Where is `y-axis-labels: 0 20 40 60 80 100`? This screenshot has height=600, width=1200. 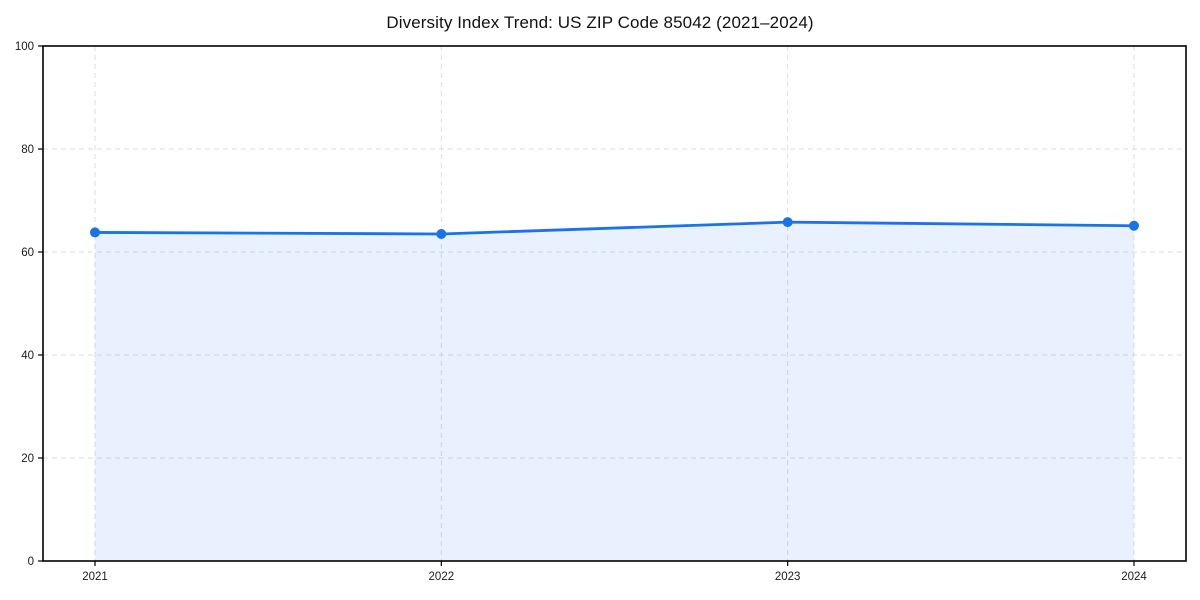 y-axis-labels: 0 20 40 60 80 100 is located at coordinates (29, 304).